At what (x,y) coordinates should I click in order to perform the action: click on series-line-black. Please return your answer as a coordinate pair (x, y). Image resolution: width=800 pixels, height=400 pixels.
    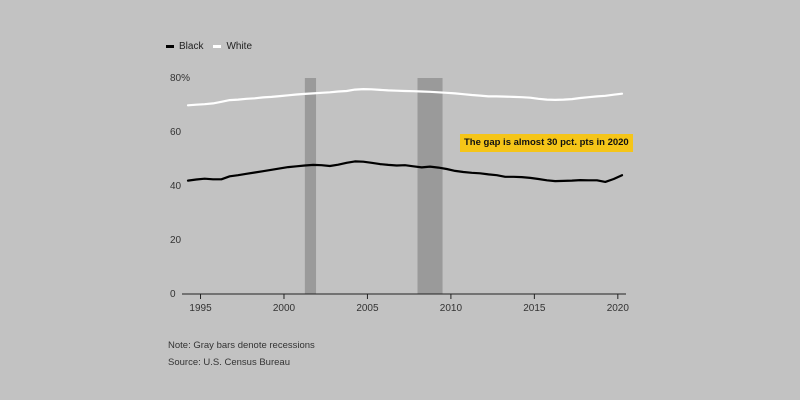
    Looking at the image, I should click on (405, 171).